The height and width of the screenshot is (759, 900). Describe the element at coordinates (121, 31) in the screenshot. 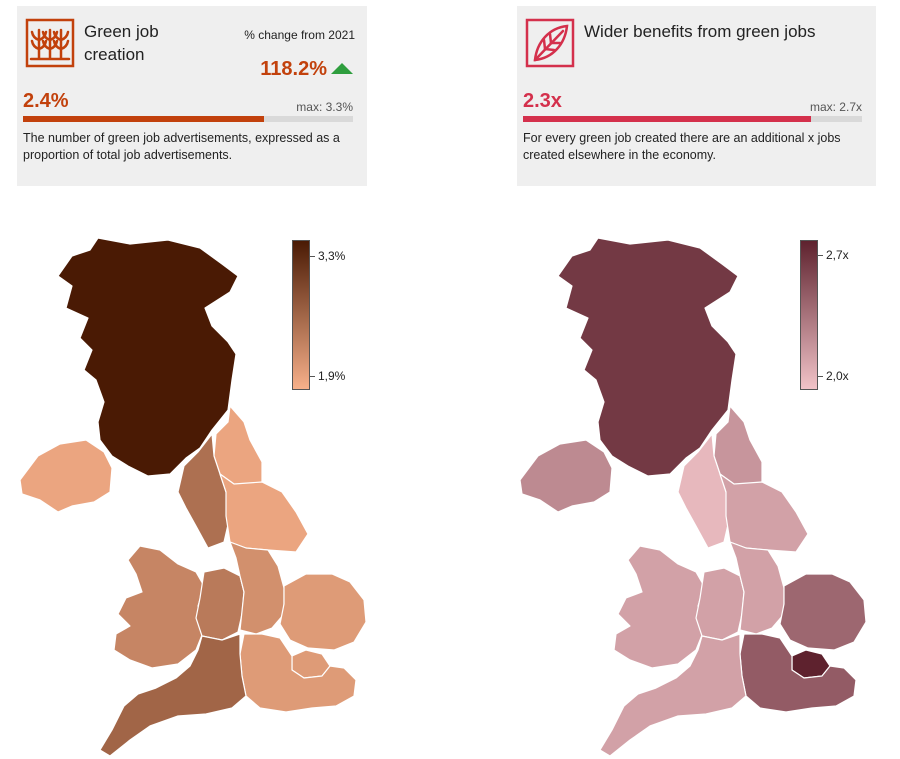

I see `card-title-line1: Green job` at that location.